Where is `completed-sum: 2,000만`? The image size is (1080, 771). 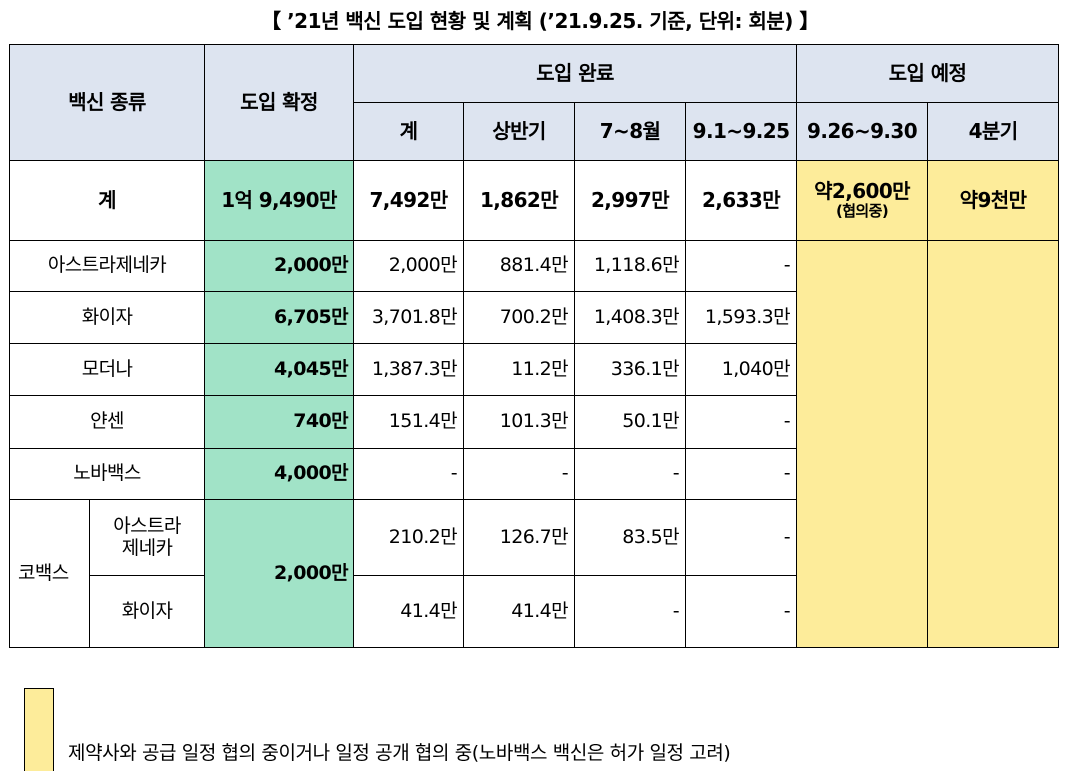 completed-sum: 2,000만 is located at coordinates (409, 266).